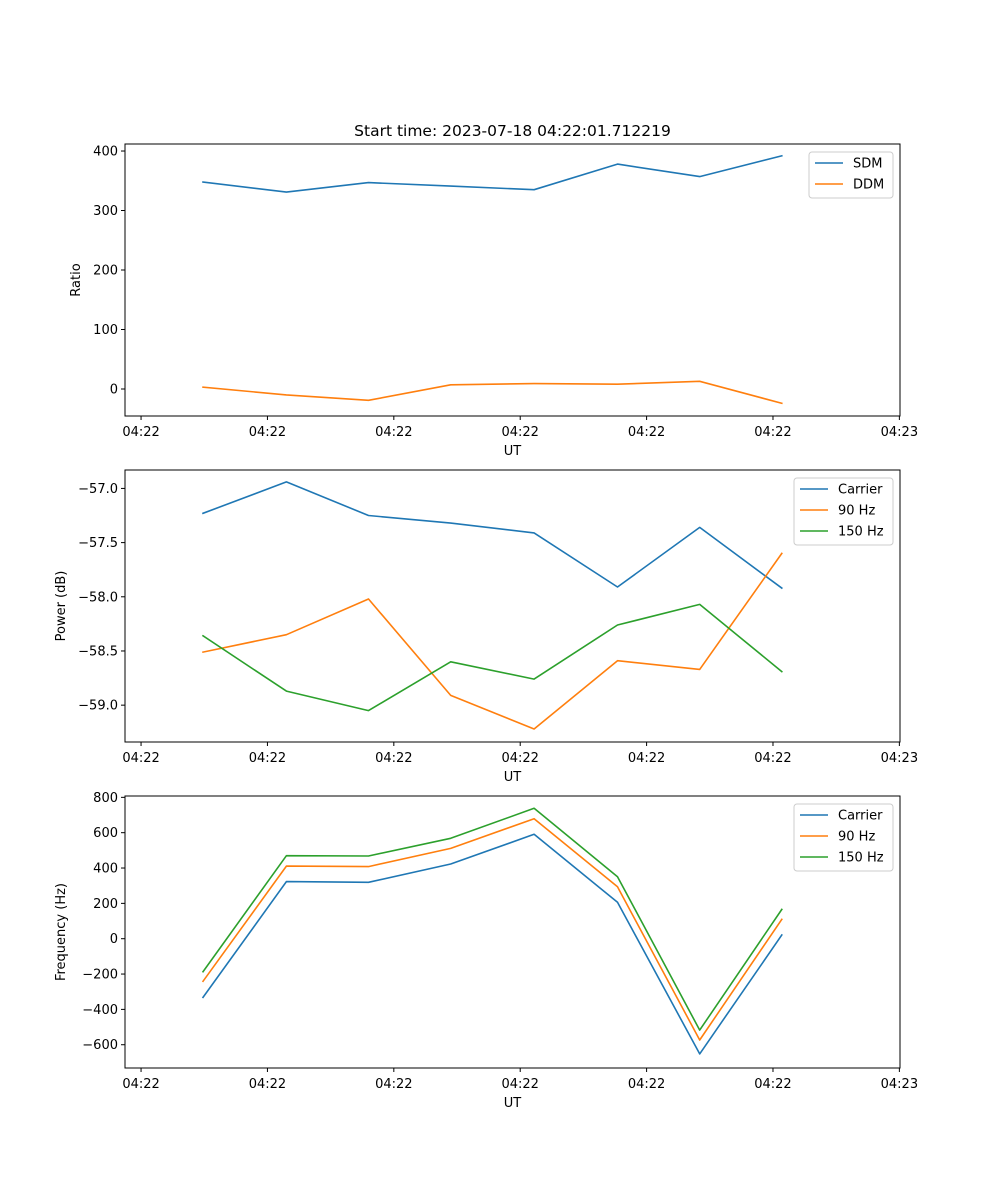 This screenshot has height=1200, width=1000. What do you see at coordinates (98, 543) in the screenshot?
I see `y-tick-label: −57.5` at bounding box center [98, 543].